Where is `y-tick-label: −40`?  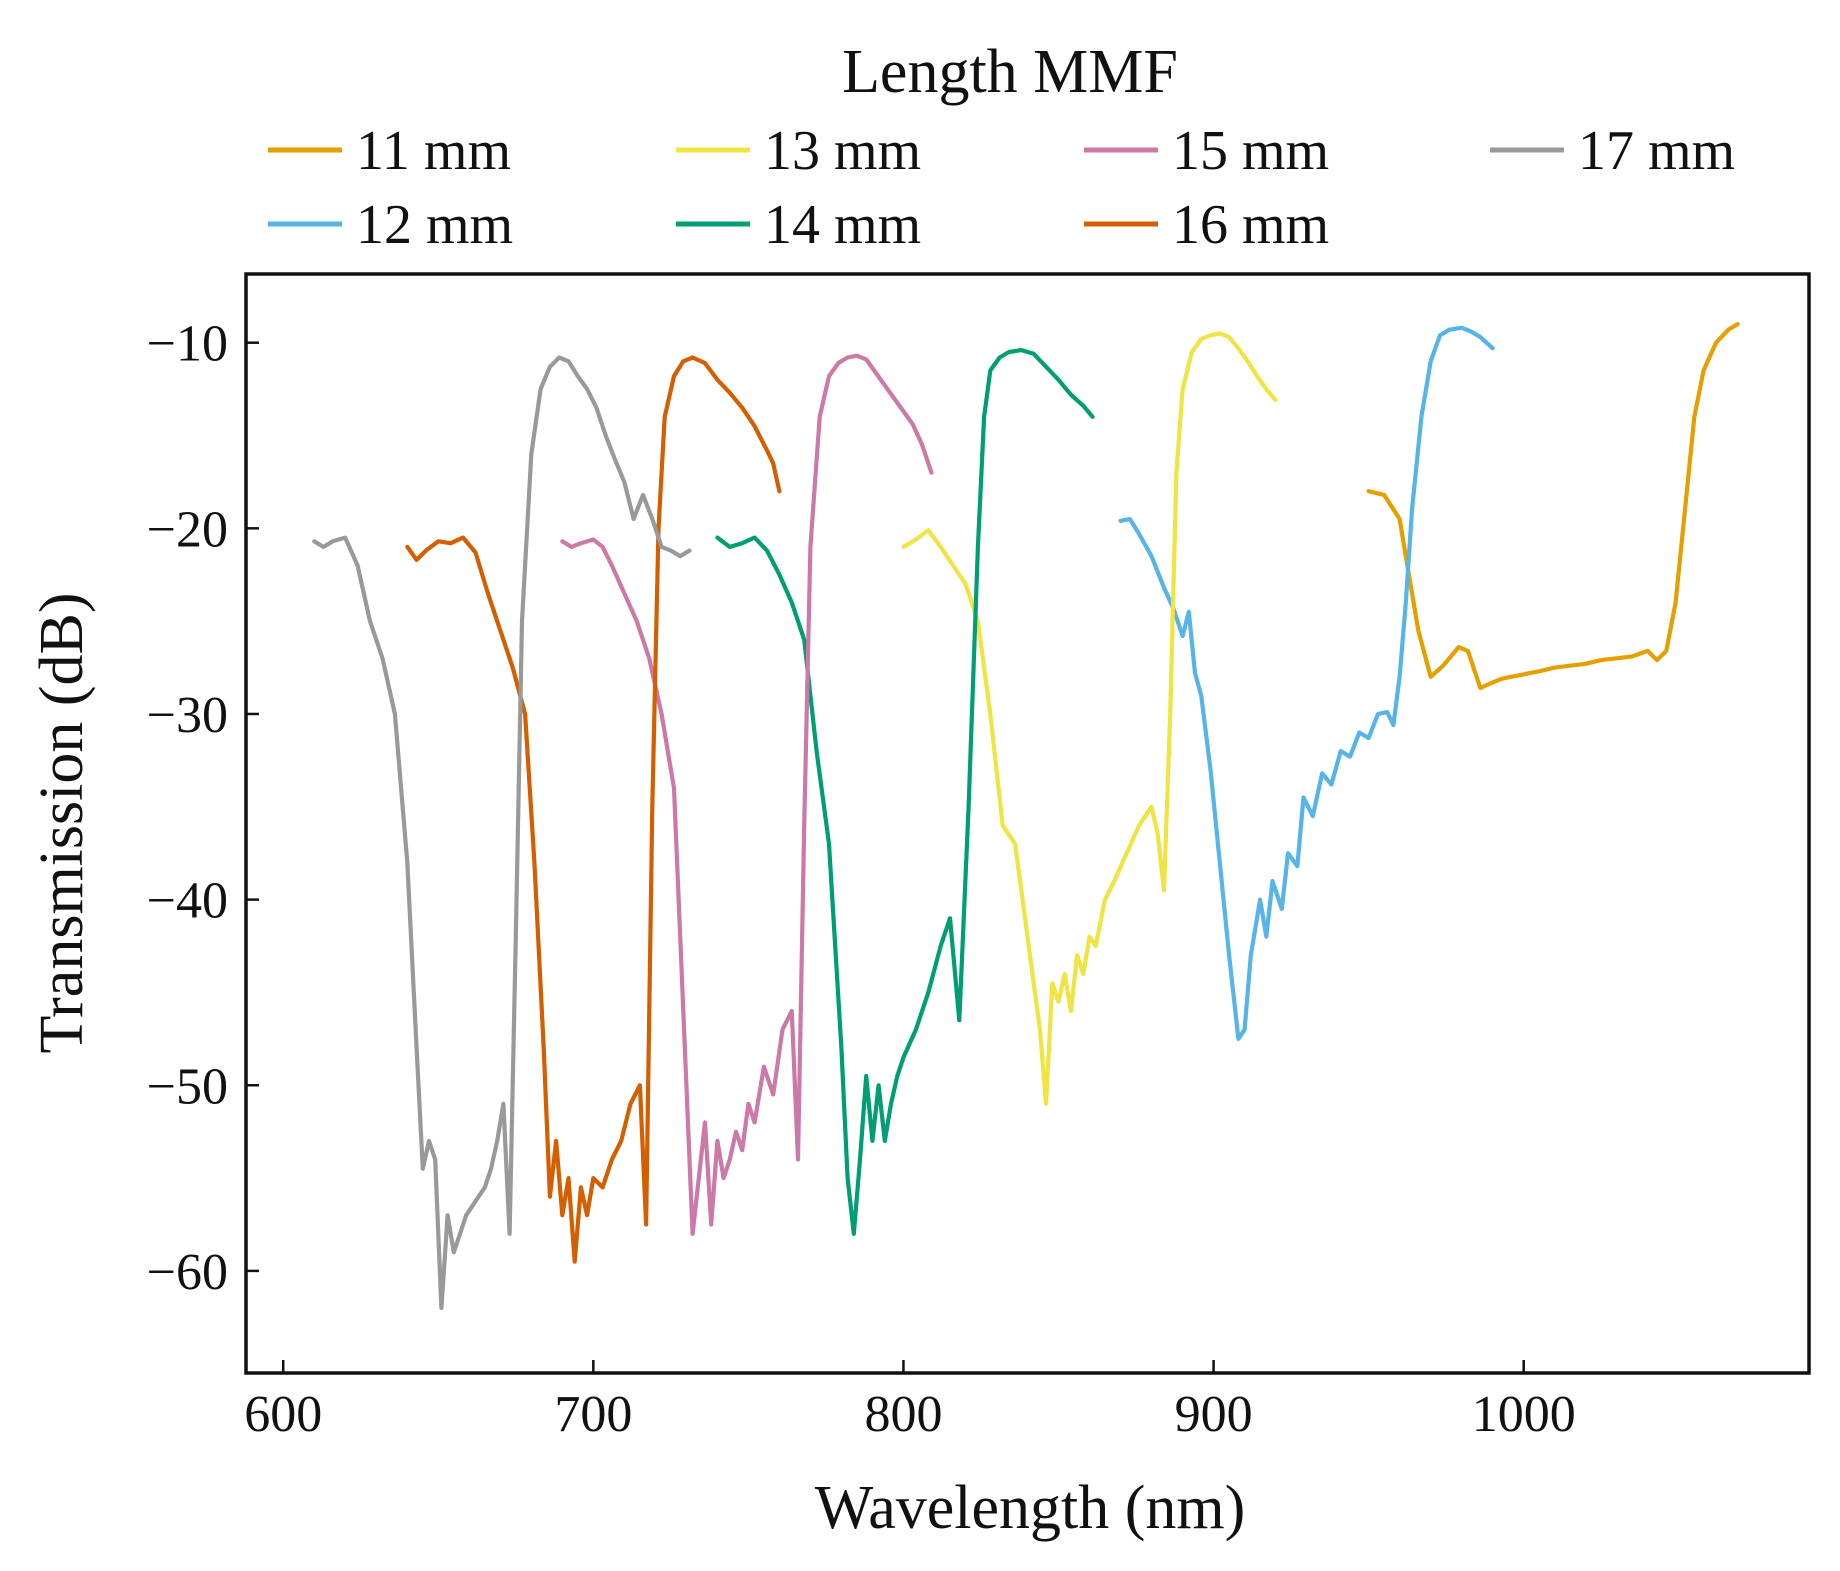 y-tick-label: −40 is located at coordinates (187, 901).